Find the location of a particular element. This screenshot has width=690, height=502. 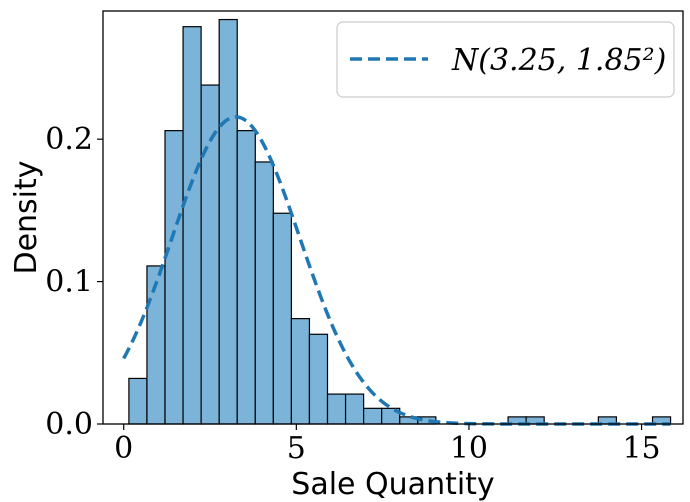

x-tick-label: 5 is located at coordinates (296, 448).